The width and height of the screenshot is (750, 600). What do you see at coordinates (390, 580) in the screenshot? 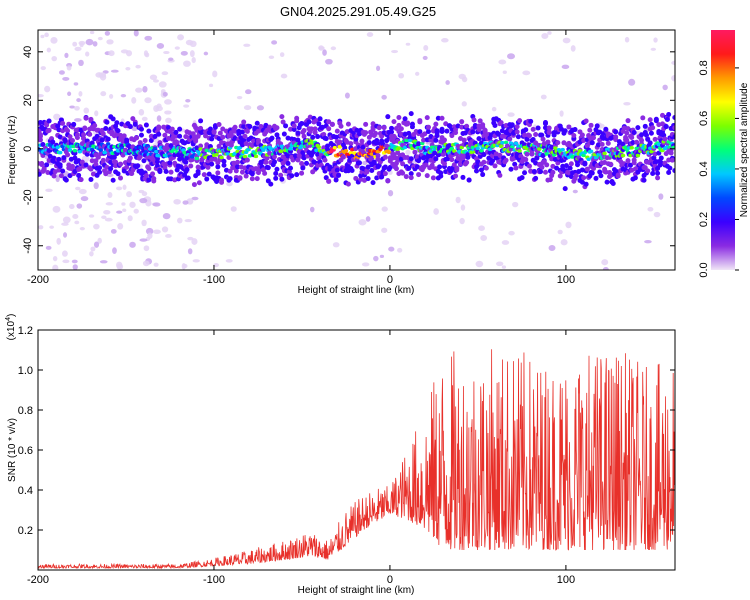
I see `x-tick-label: 0` at bounding box center [390, 580].